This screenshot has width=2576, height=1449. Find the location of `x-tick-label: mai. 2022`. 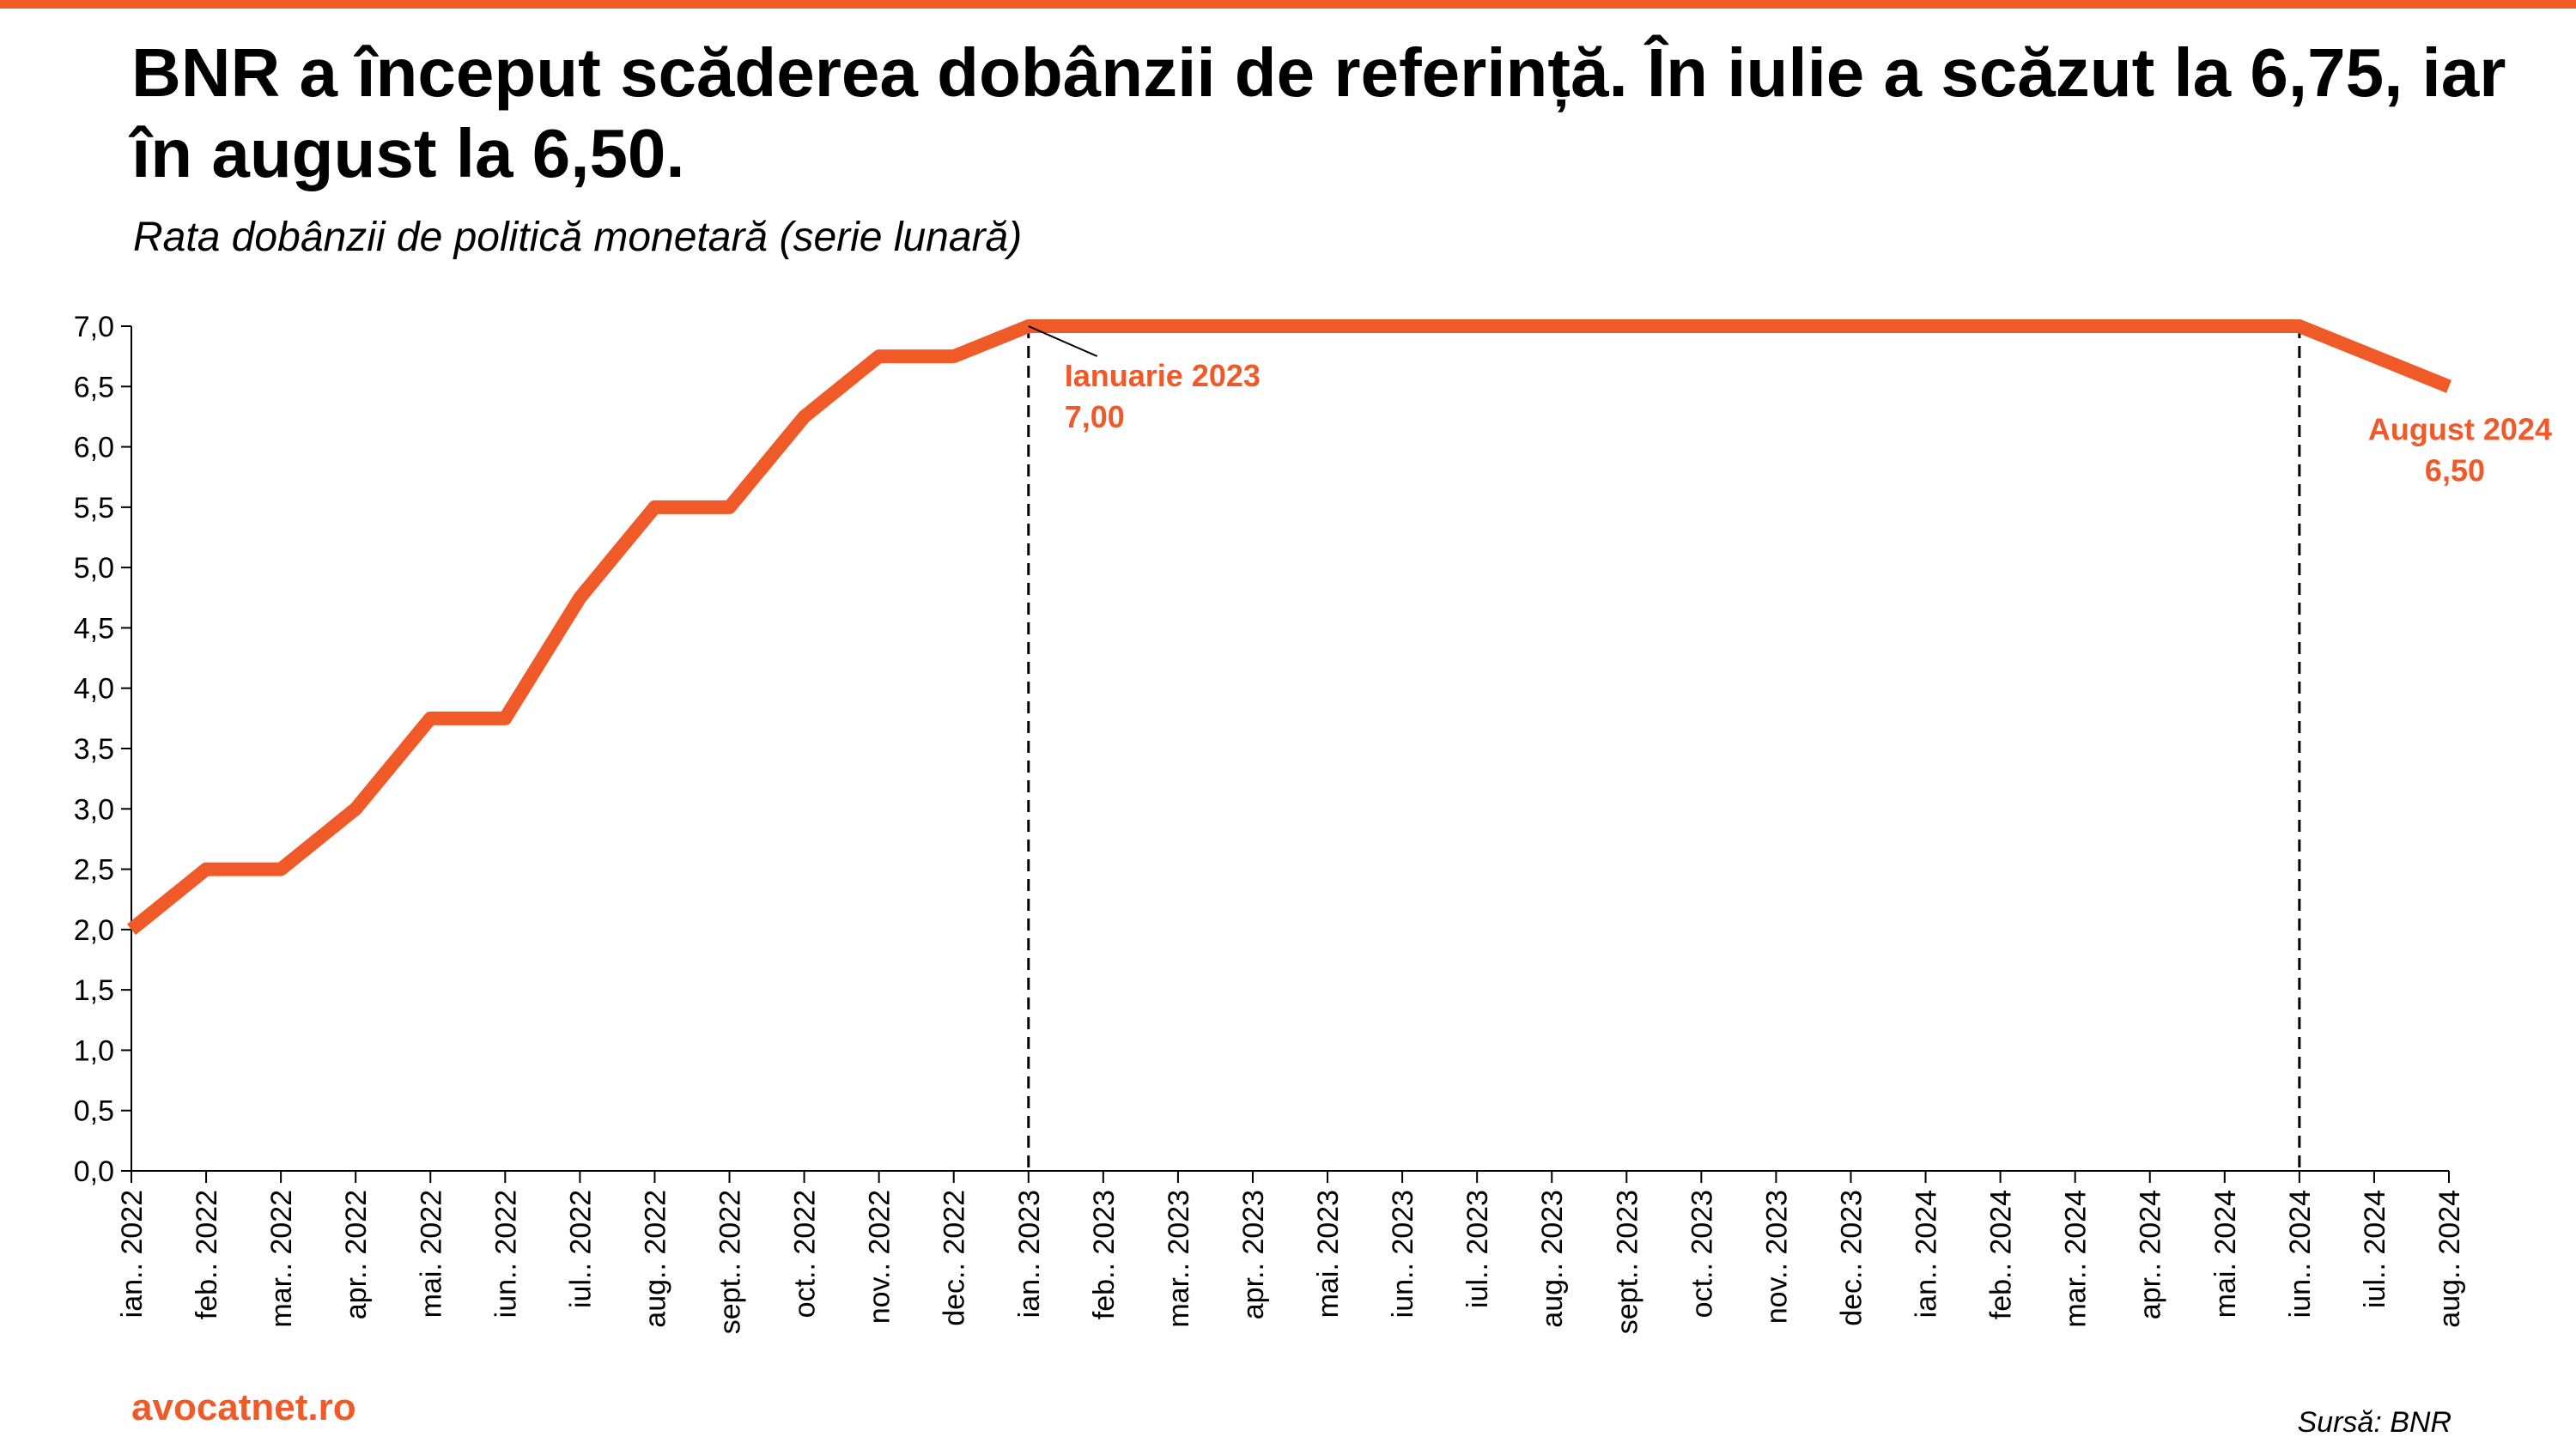

x-tick-label: mai. 2022 is located at coordinates (431, 1254).